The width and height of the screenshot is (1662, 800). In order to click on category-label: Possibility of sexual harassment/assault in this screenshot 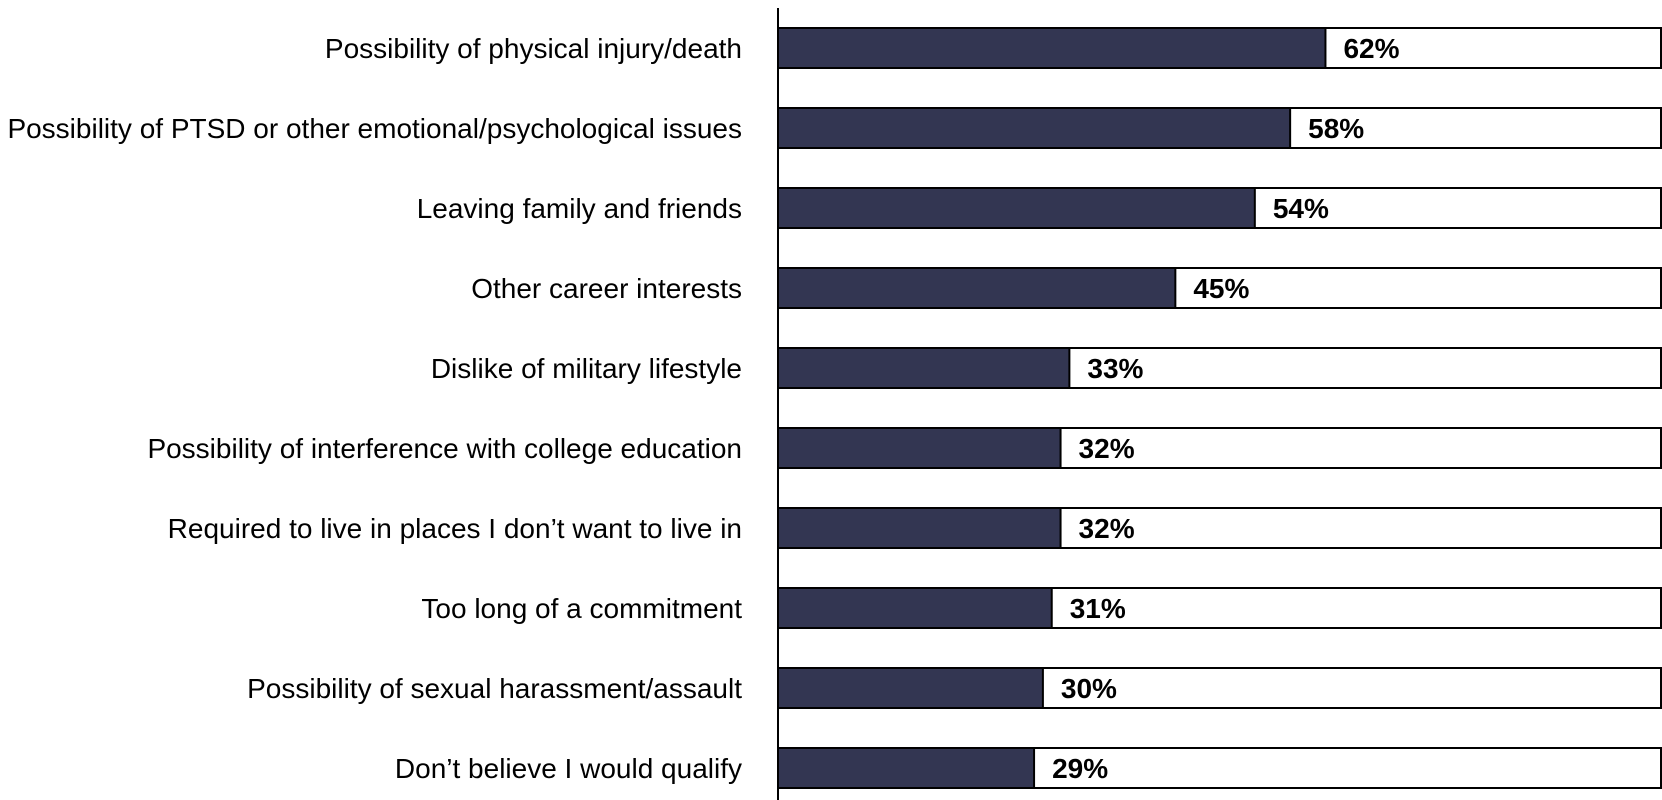, I will do `click(494, 688)`.